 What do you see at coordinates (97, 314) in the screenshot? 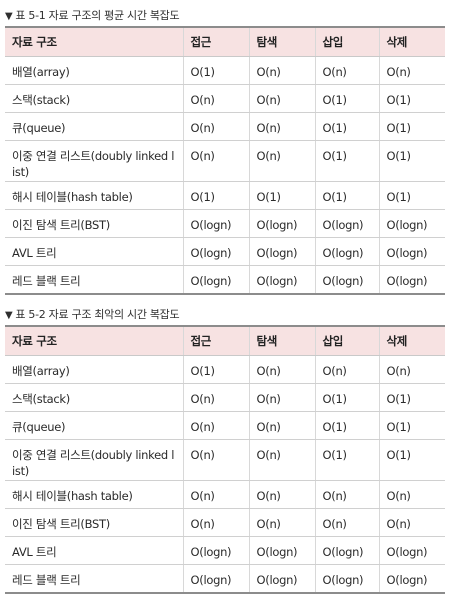
I see `caption-text: 표 5-2 자료 구조 최악의 시간 복잡도` at bounding box center [97, 314].